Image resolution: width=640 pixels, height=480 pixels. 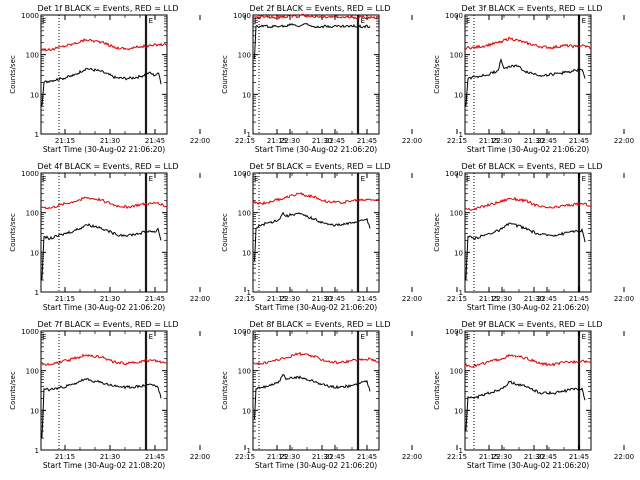 I want to click on panel-title: Det 6f BLACK = Events, RED = LLD, so click(x=531, y=166).